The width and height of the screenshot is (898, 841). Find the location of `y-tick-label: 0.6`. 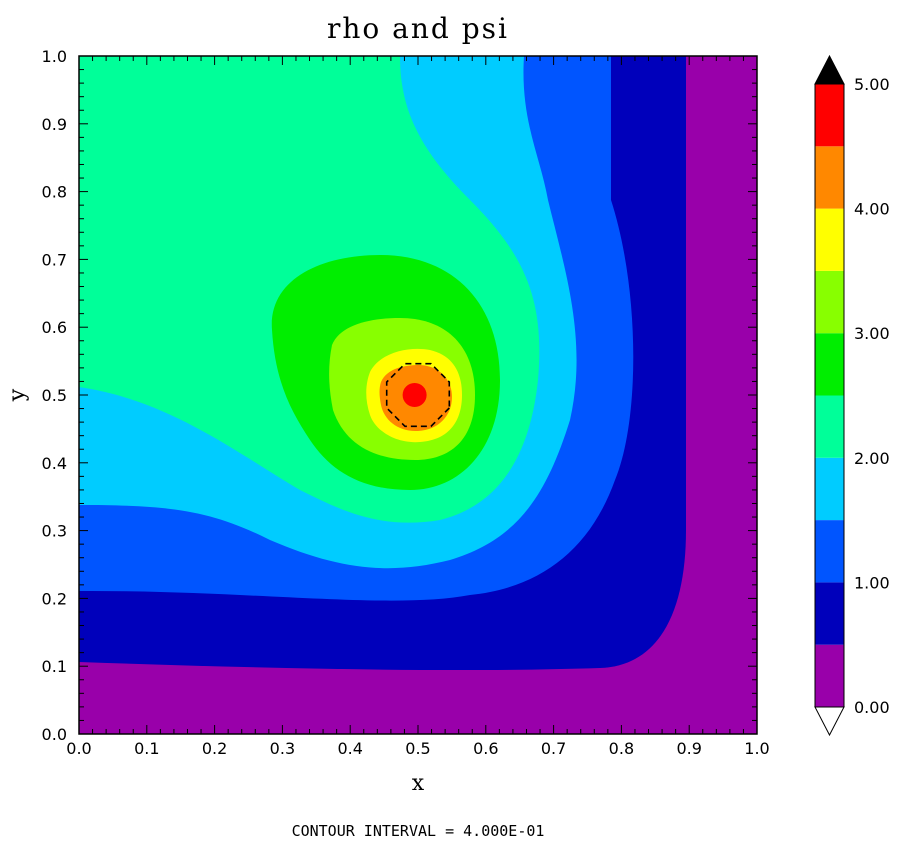

y-tick-label: 0.6 is located at coordinates (54, 327).